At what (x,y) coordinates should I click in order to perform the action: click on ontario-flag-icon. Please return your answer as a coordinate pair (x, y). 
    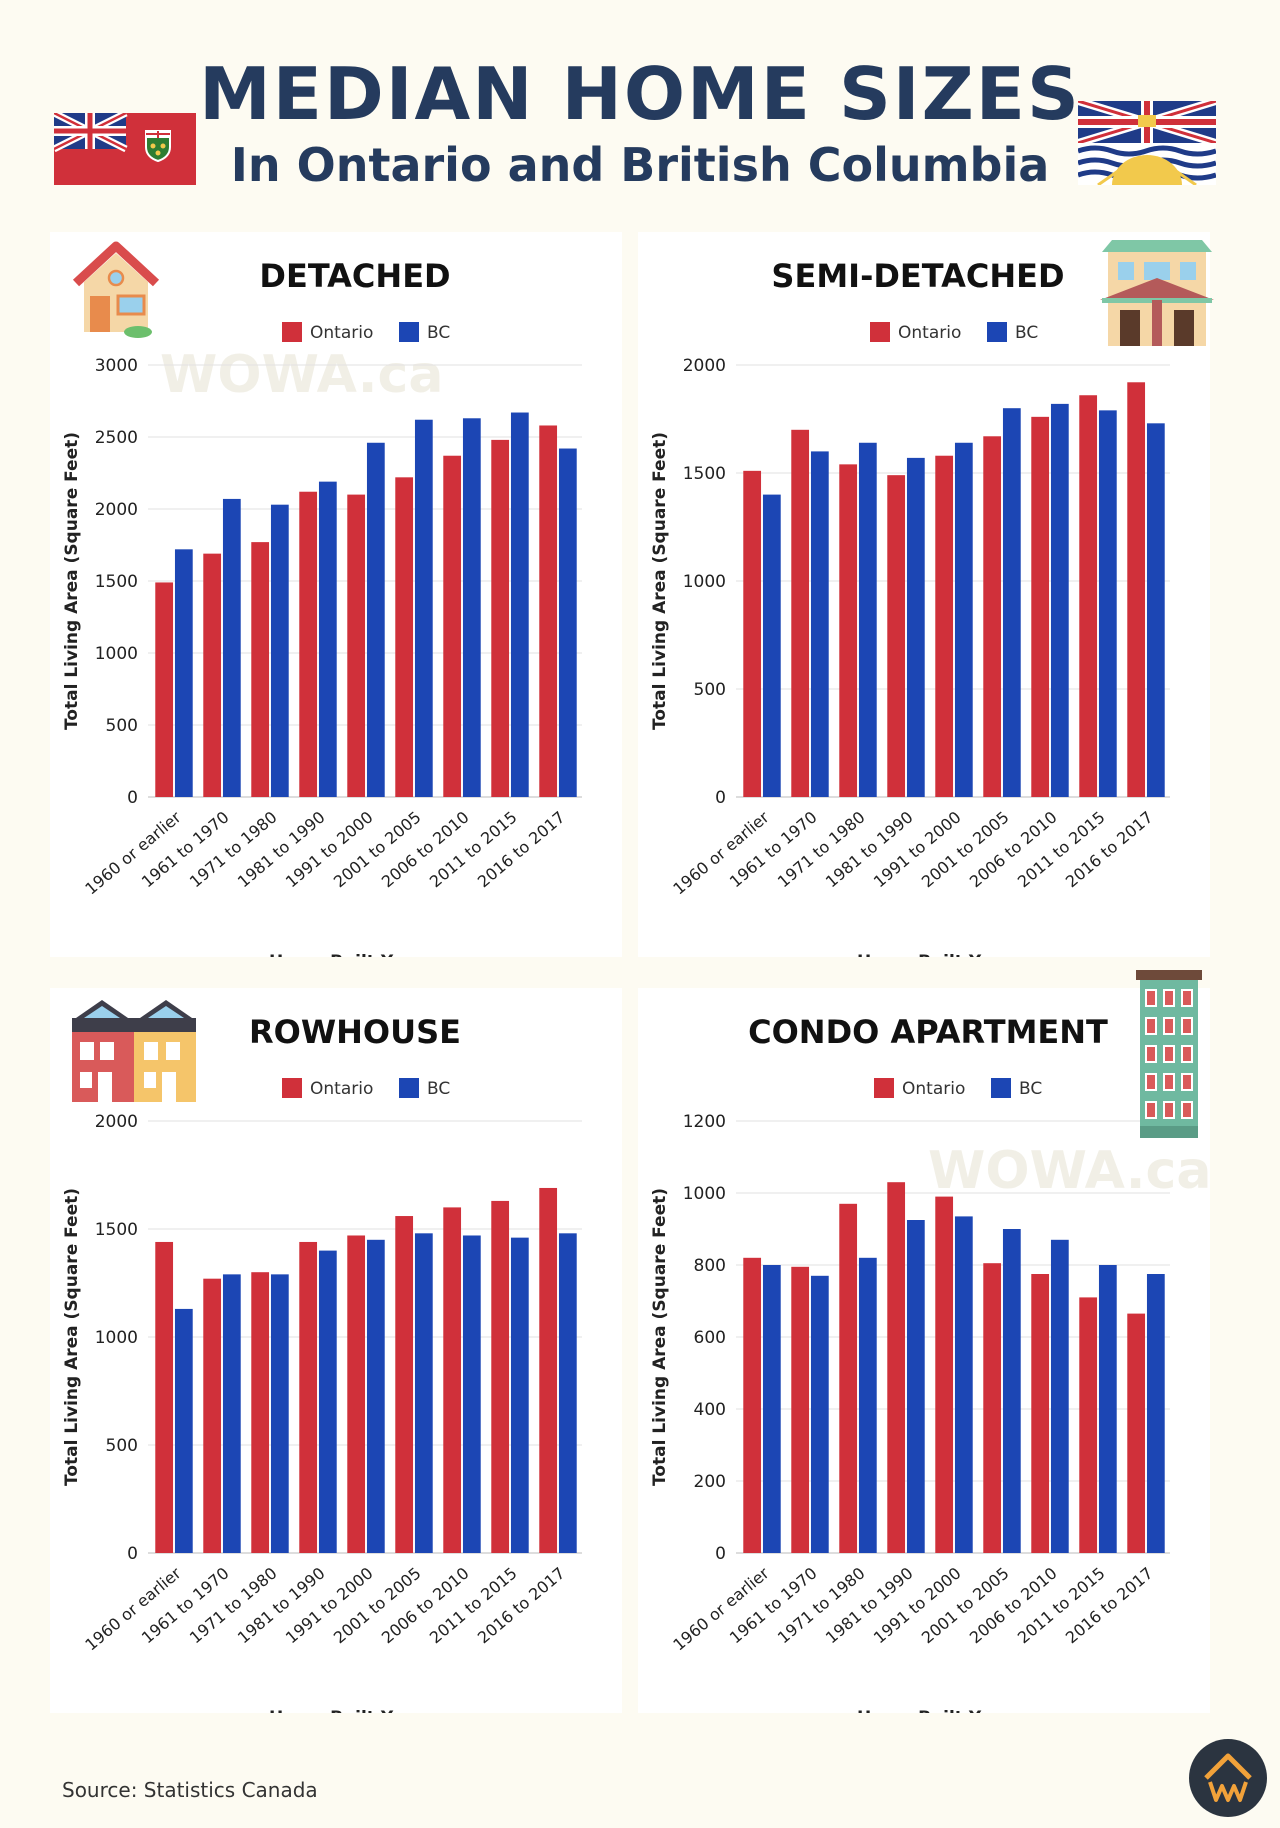
    Looking at the image, I should click on (125, 149).